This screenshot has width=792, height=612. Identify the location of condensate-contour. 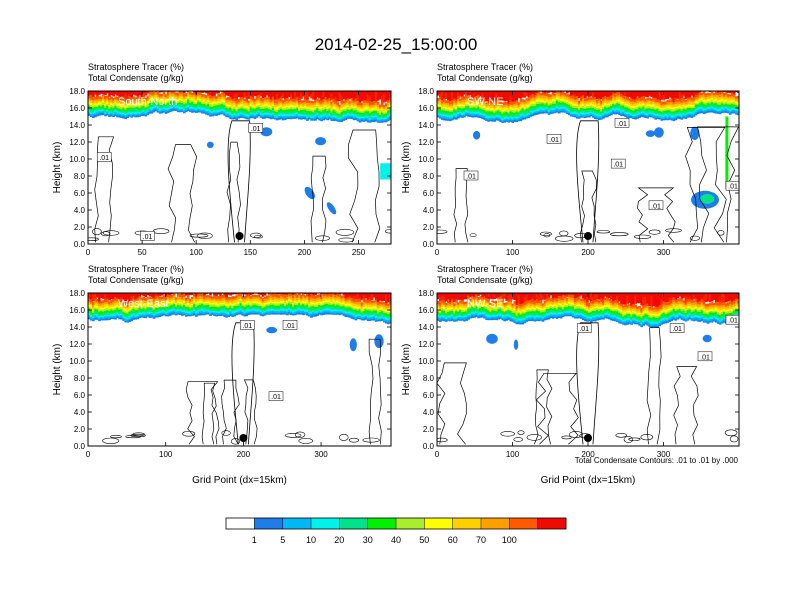
(104, 189).